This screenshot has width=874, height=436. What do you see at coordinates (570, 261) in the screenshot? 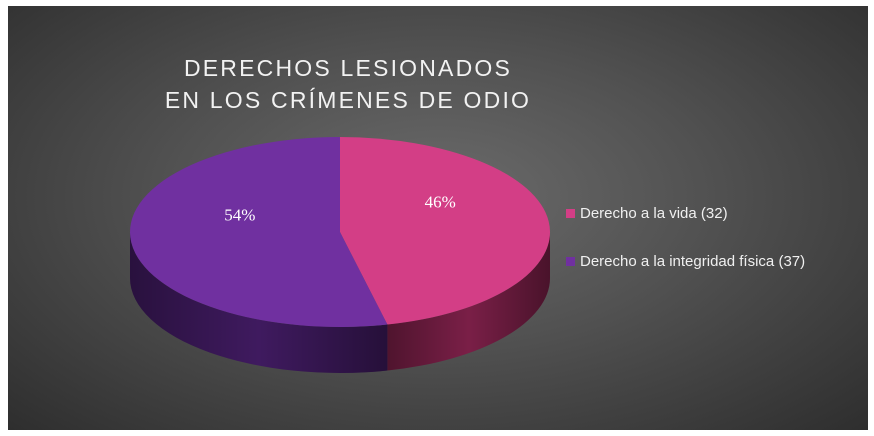
I see `legend-swatch-integridad` at bounding box center [570, 261].